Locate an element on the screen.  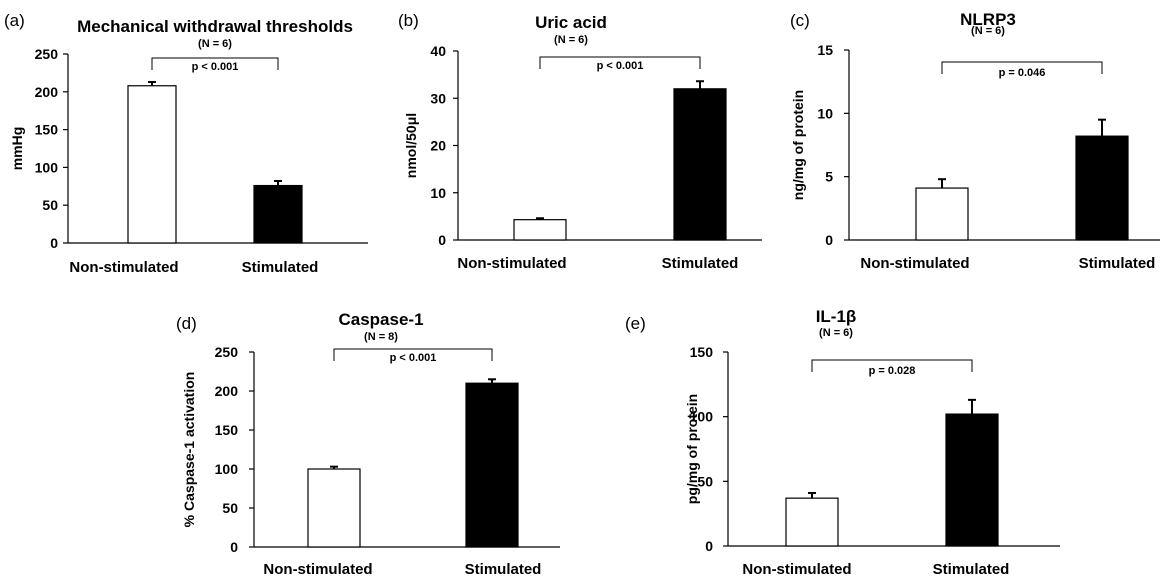
chart-title: Caspase-1 is located at coordinates (380, 319).